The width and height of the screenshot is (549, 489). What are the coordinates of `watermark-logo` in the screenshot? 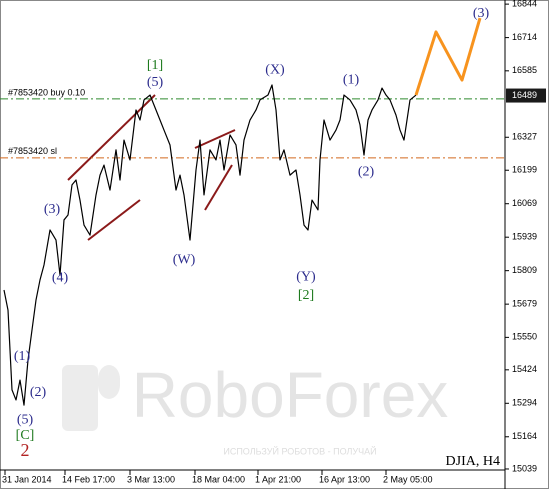 It's located at (91, 398).